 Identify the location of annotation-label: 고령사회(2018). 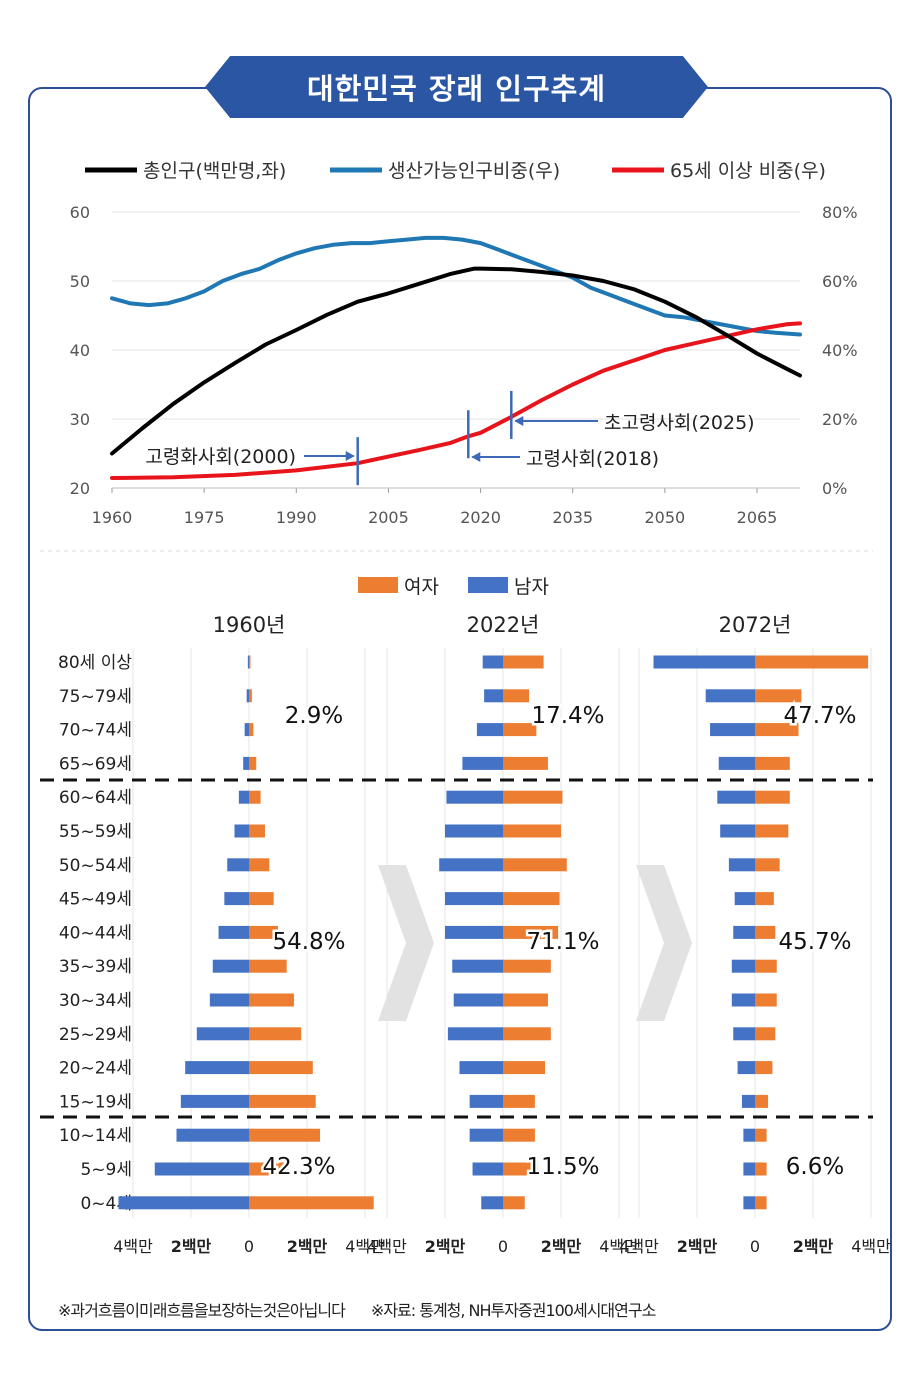
(592, 459).